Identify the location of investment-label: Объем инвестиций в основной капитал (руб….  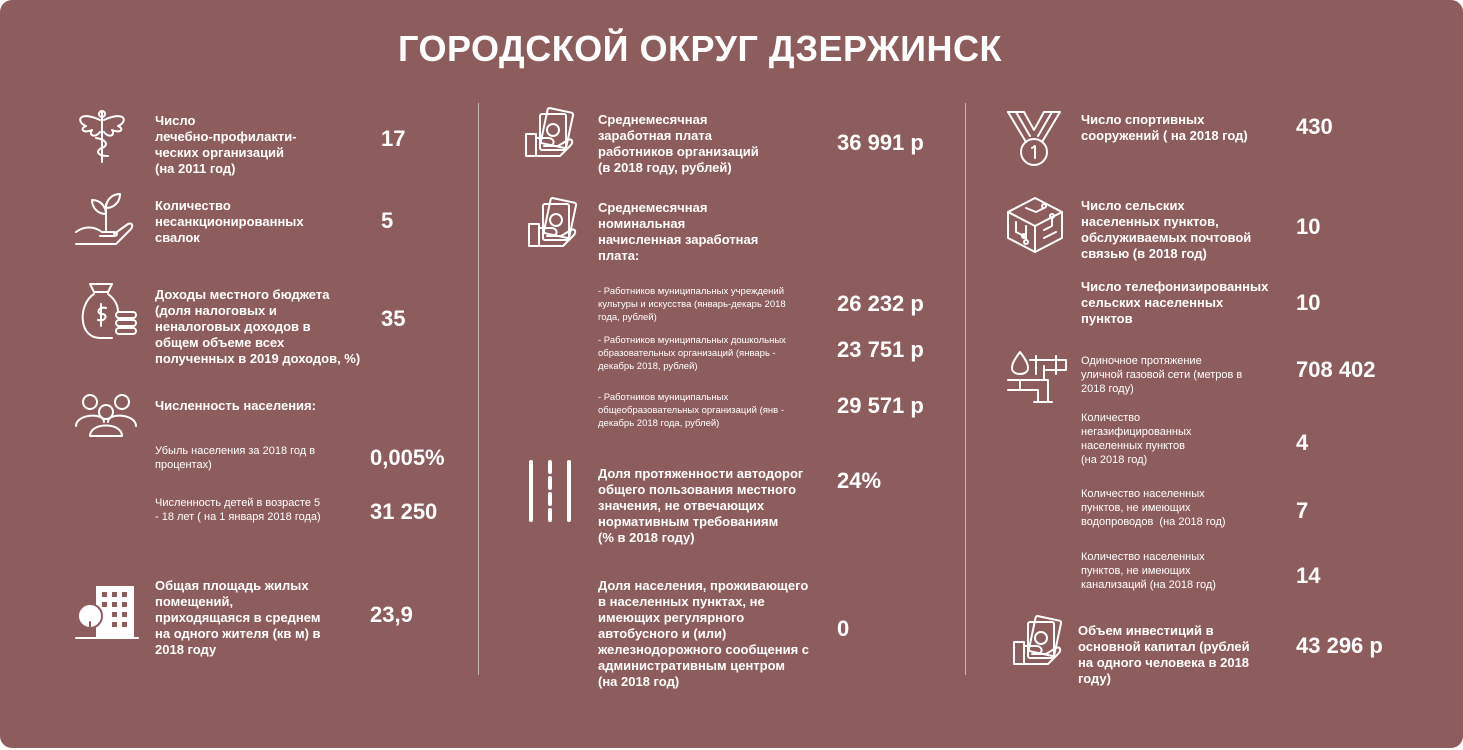
(1164, 654).